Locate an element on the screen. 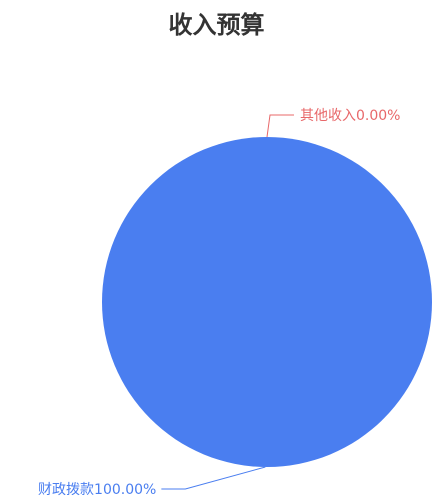 This screenshot has width=433, height=502. chart-title: 收入预算 is located at coordinates (216, 25).